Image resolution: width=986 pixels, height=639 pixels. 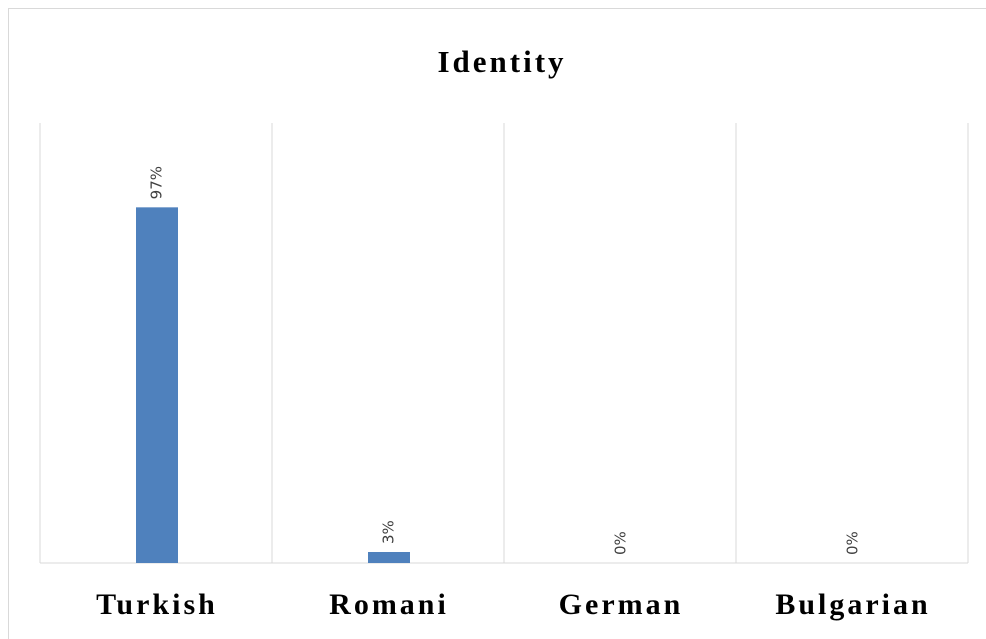 I want to click on x-tick-label: Bulgarian, so click(x=852, y=604).